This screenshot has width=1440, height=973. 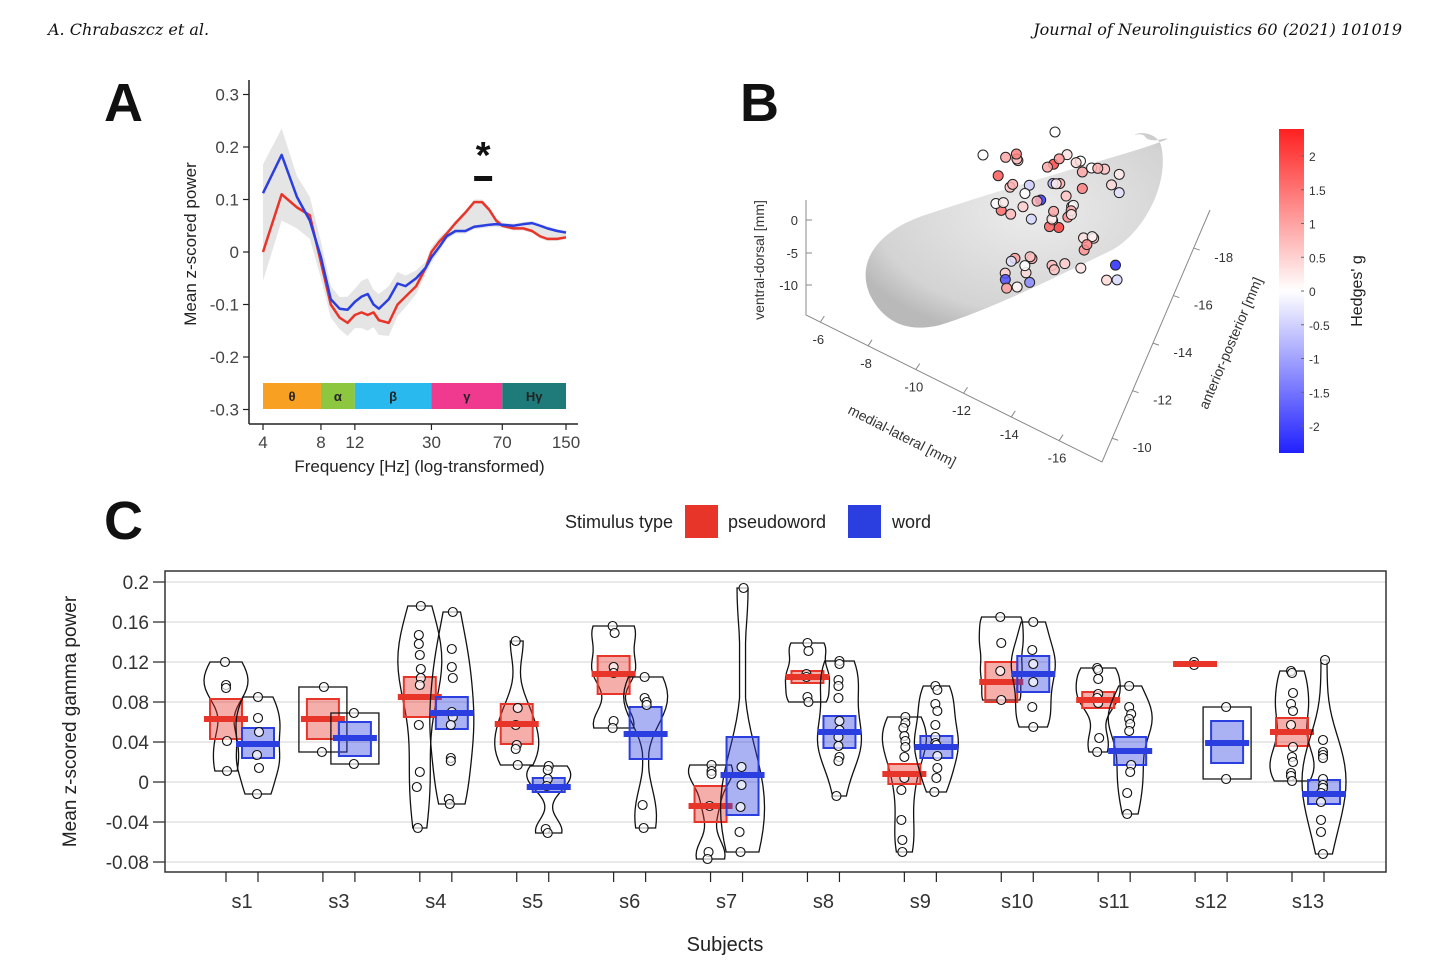 I want to click on legend-swatch-pseudoword, so click(x=701, y=521).